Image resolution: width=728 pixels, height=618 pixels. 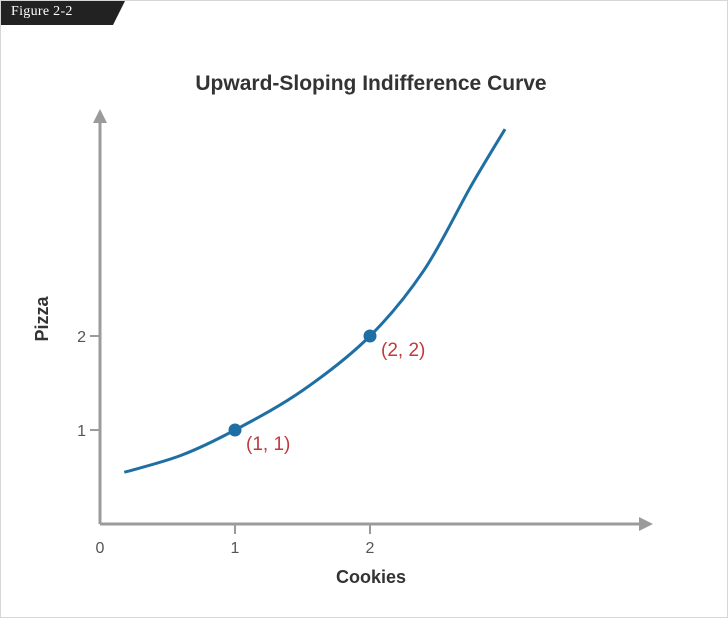 I want to click on figure-tag: Figure 2-2, so click(x=63, y=13).